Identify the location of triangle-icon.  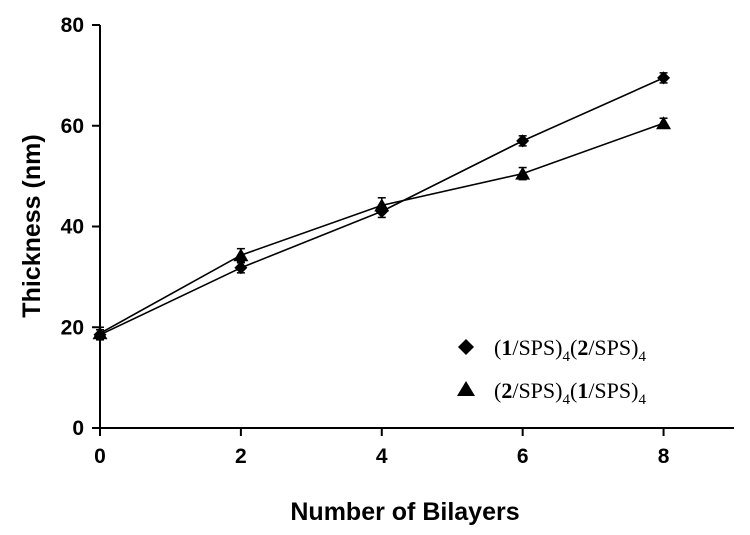
(466, 388).